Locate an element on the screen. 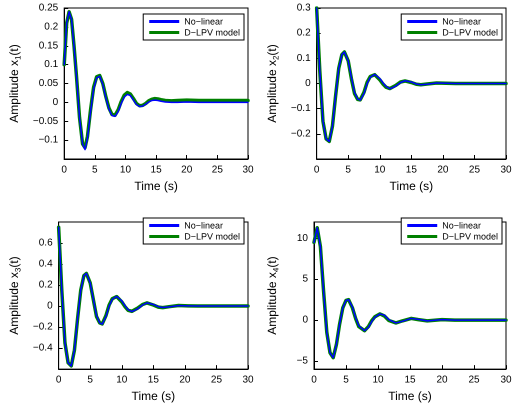  y-tick-label: 0.4 is located at coordinates (46, 264).